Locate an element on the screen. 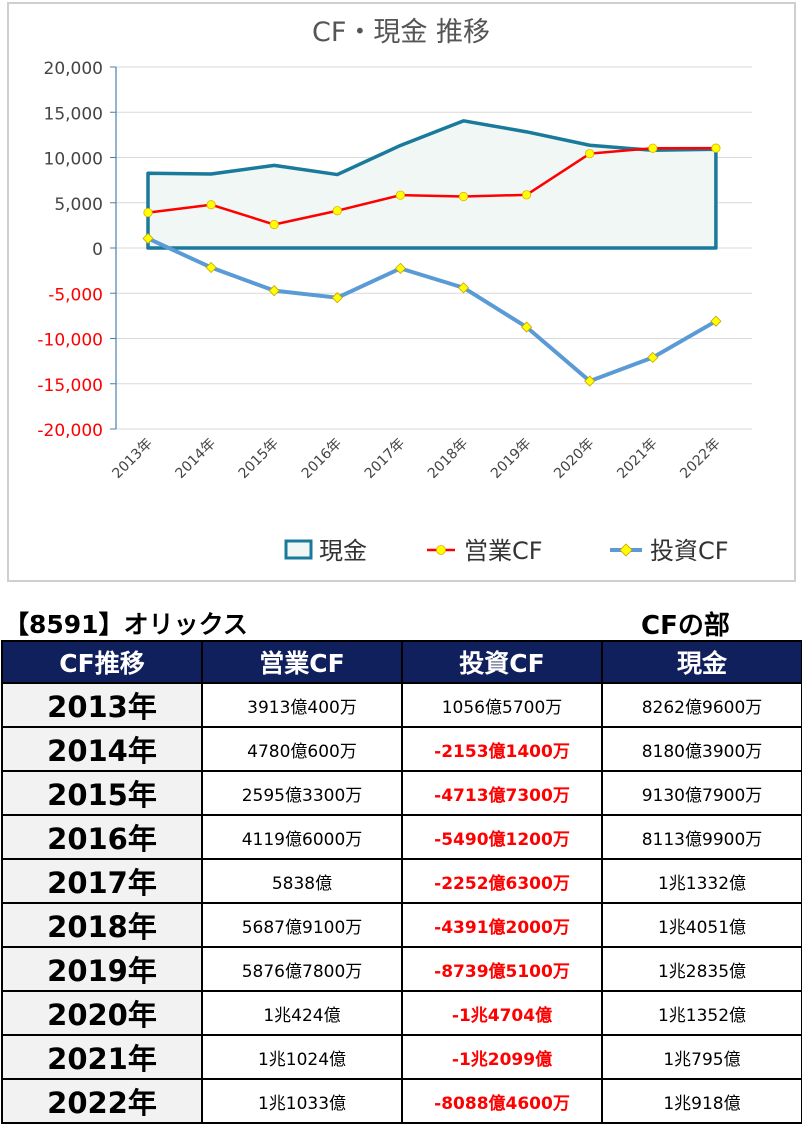 The height and width of the screenshot is (1124, 802). investing-cf-cell: 1056億5700万 is located at coordinates (502, 705).